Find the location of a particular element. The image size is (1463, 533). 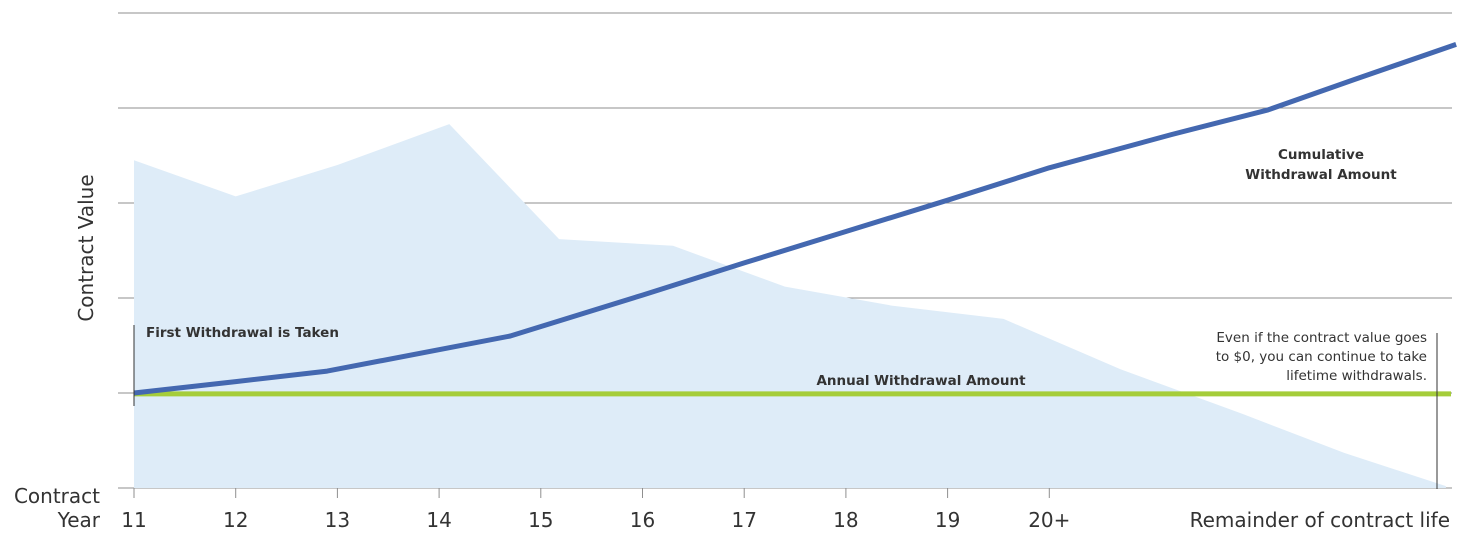

cumulative-label-line2: Withdrawal Amount is located at coordinates (1321, 175).